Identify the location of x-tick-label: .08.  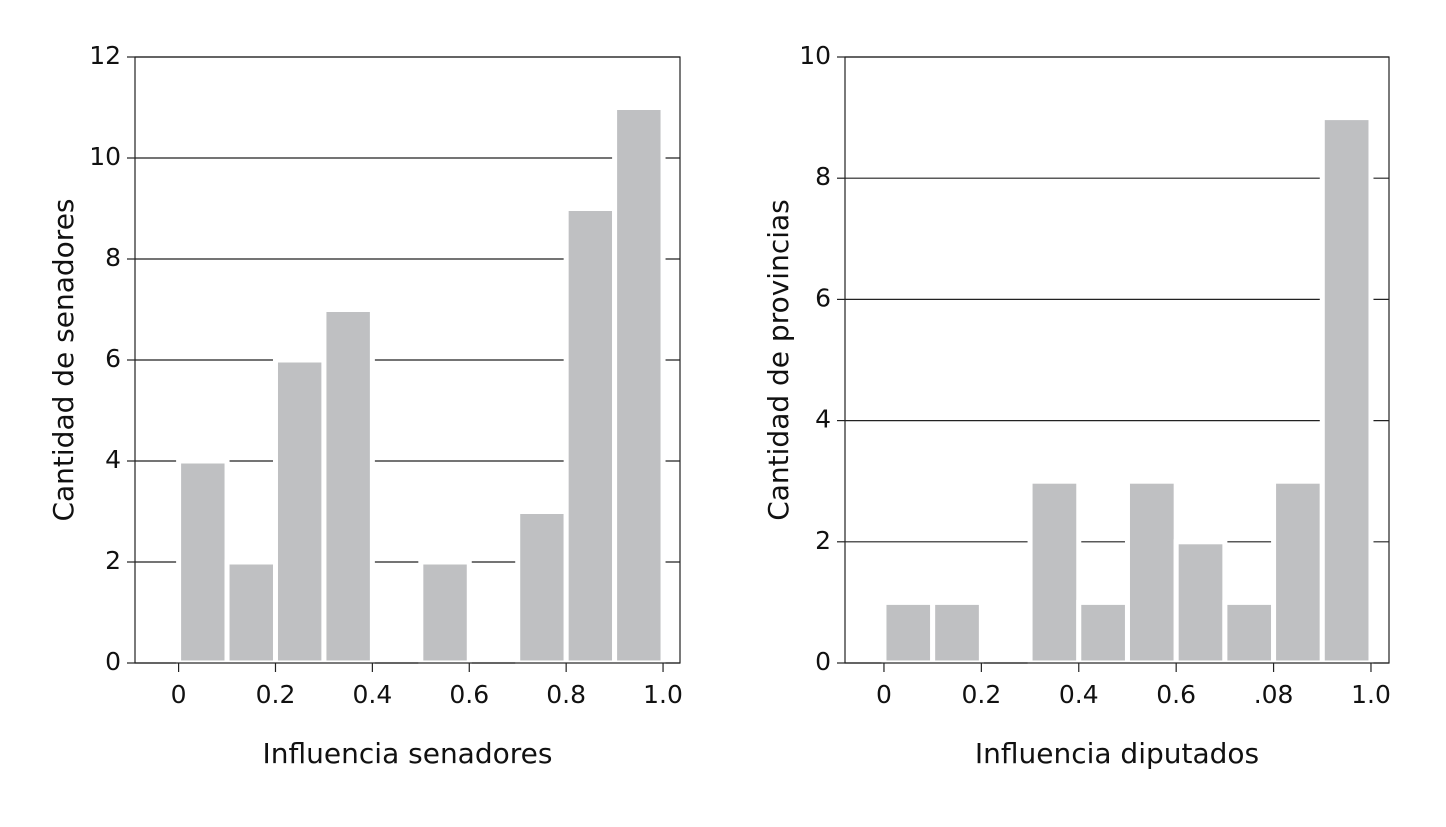
(1274, 694).